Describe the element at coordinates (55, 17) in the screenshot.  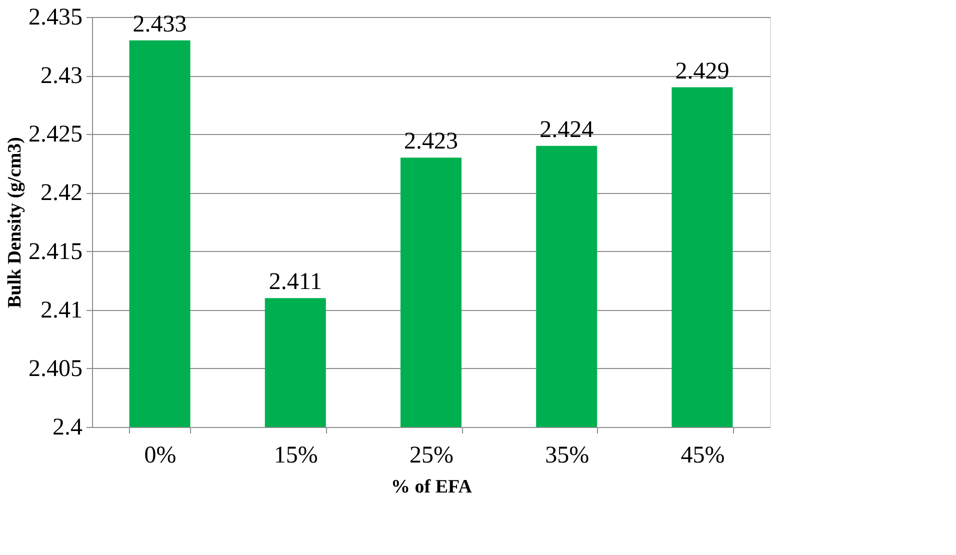
I see `y-tick-label: 2.435` at that location.